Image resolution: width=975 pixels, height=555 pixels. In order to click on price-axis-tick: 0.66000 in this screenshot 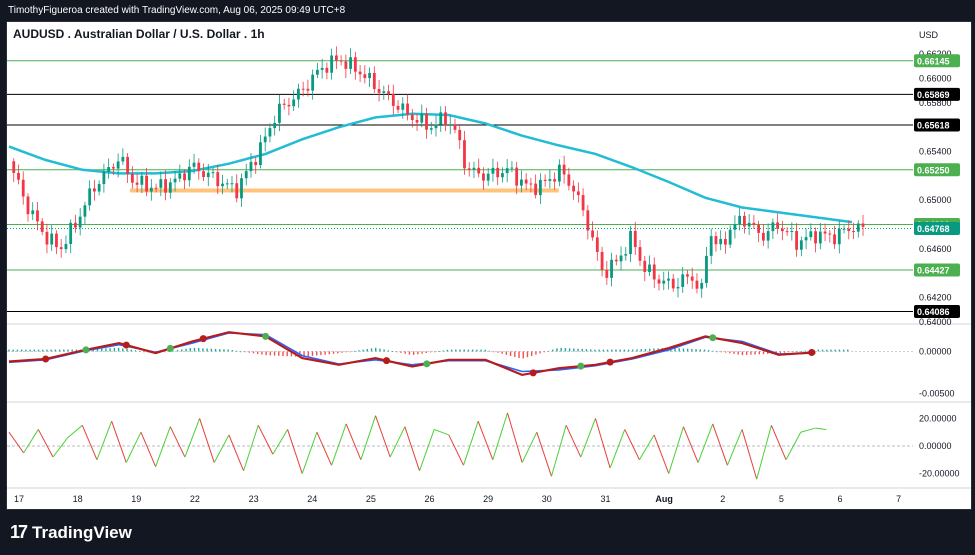, I will do `click(935, 78)`.